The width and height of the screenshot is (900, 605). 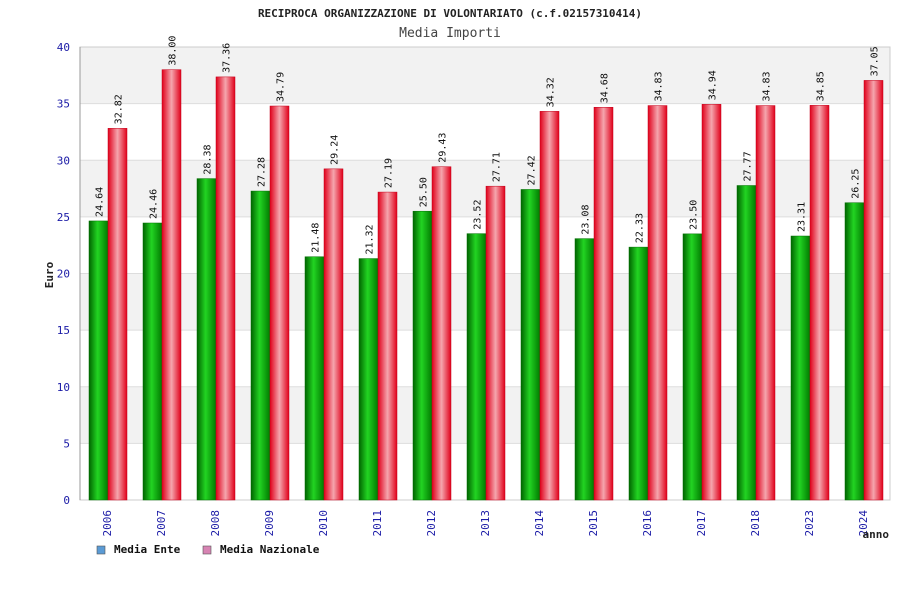 What do you see at coordinates (701, 523) in the screenshot?
I see `x-tick-label: 2017` at bounding box center [701, 523].